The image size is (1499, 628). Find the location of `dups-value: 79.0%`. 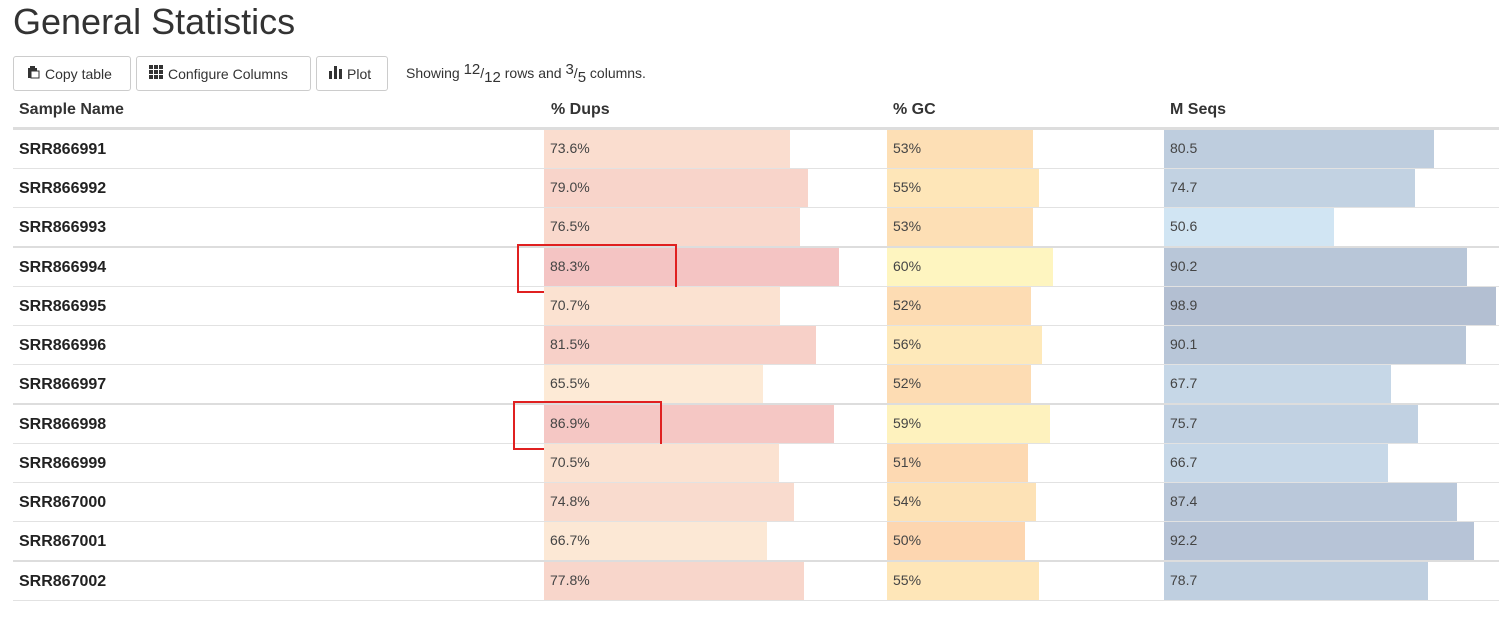

dups-value: 79.0% is located at coordinates (570, 187).